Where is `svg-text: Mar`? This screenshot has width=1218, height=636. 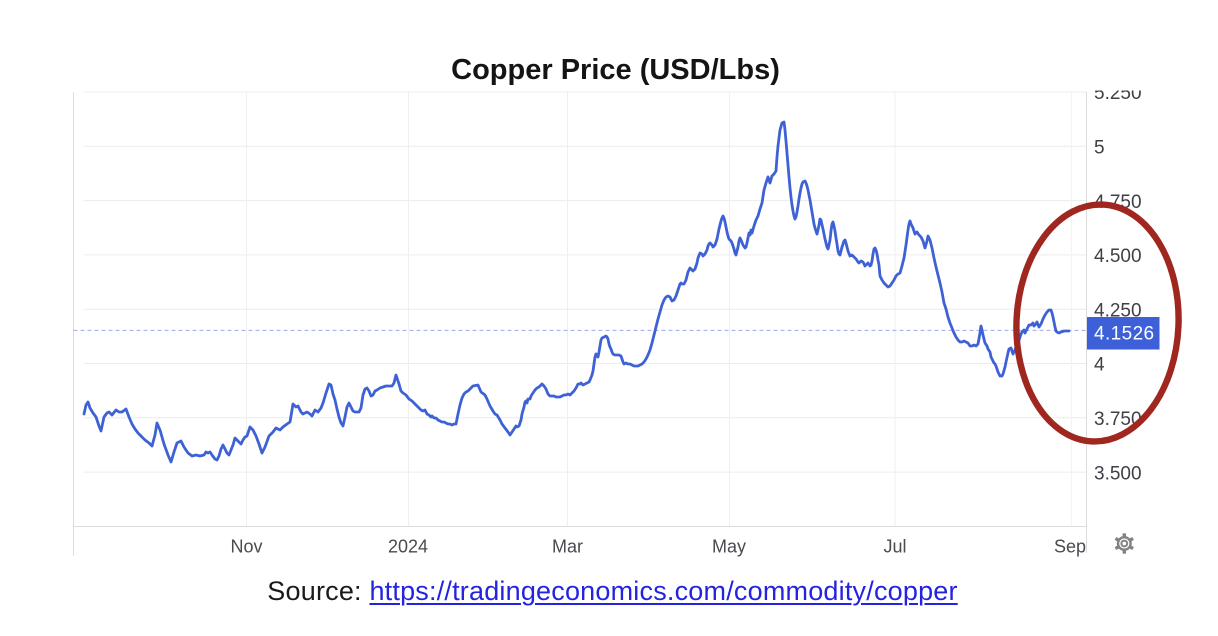 svg-text: Mar is located at coordinates (567, 547).